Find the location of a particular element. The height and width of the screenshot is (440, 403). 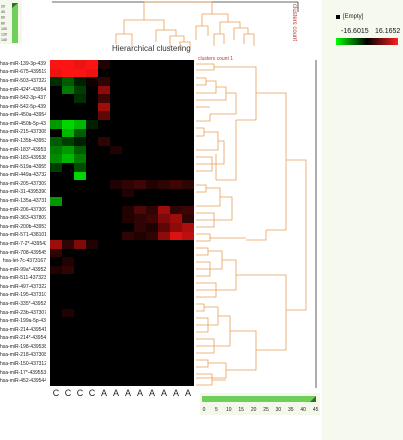

row-label: hsa-miR-675-4395192 is located at coordinates (23, 72).